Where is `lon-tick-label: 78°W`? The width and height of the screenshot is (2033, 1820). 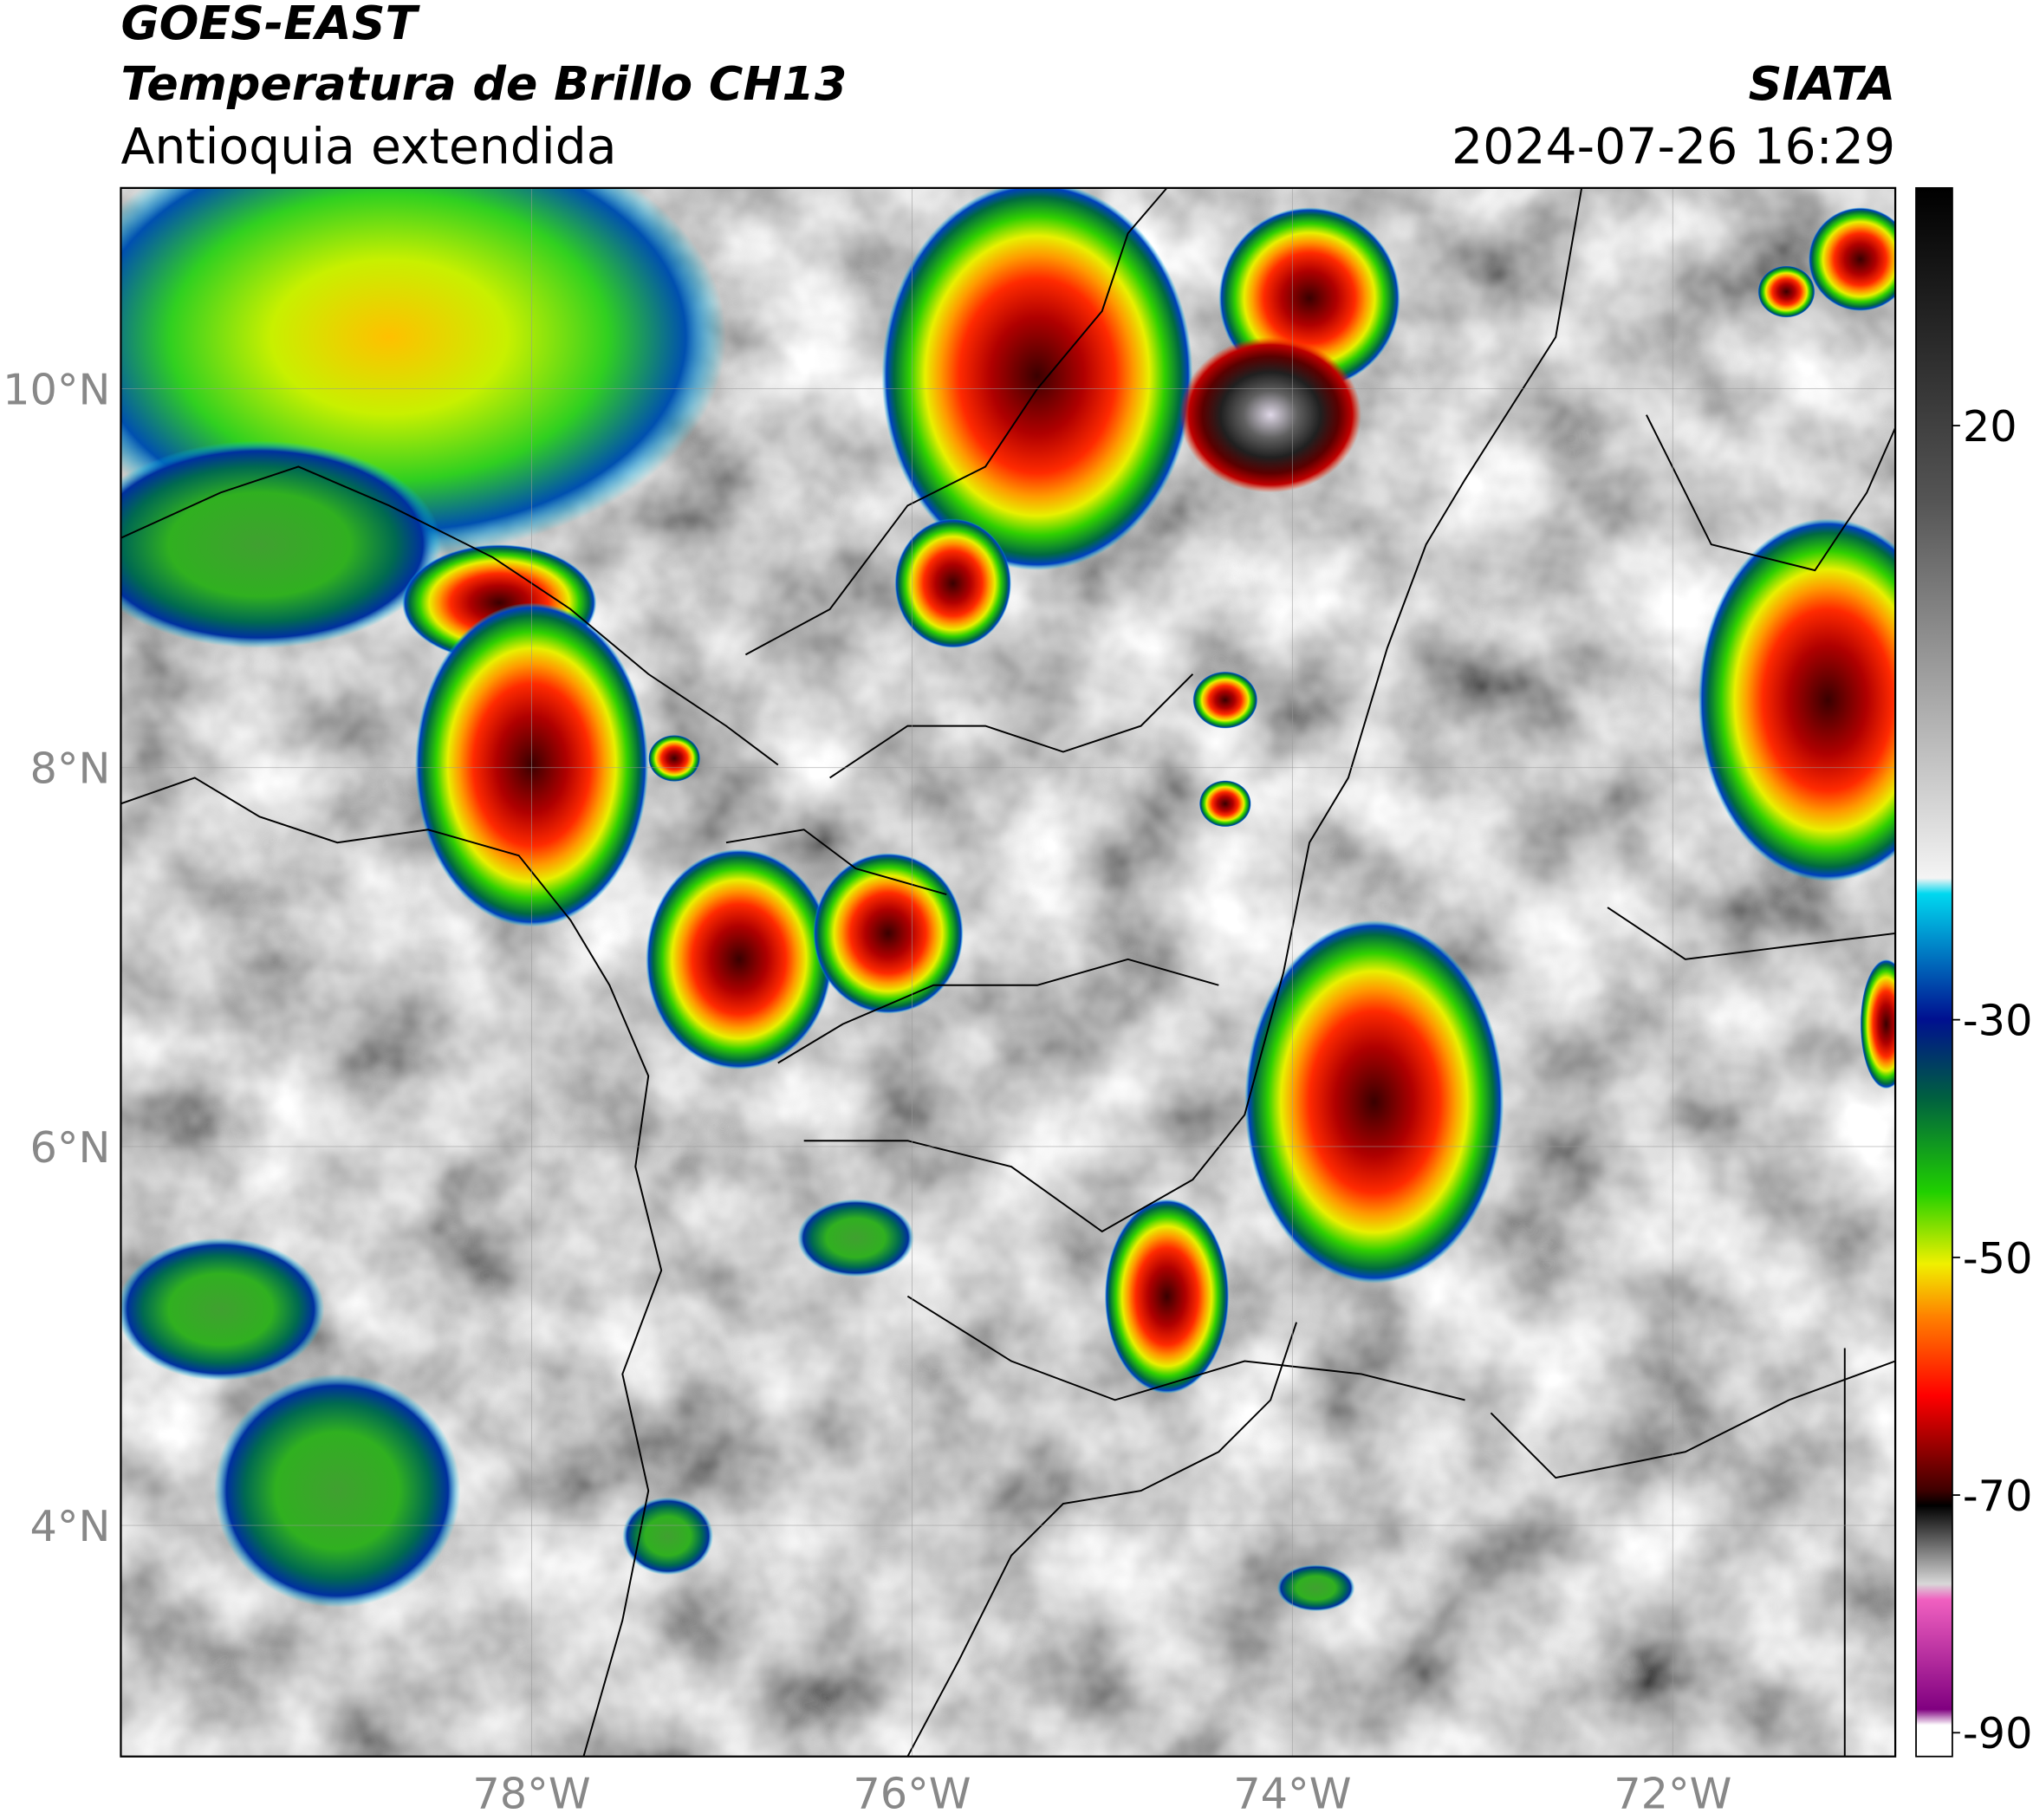
lon-tick-label: 78°W is located at coordinates (531, 1794).